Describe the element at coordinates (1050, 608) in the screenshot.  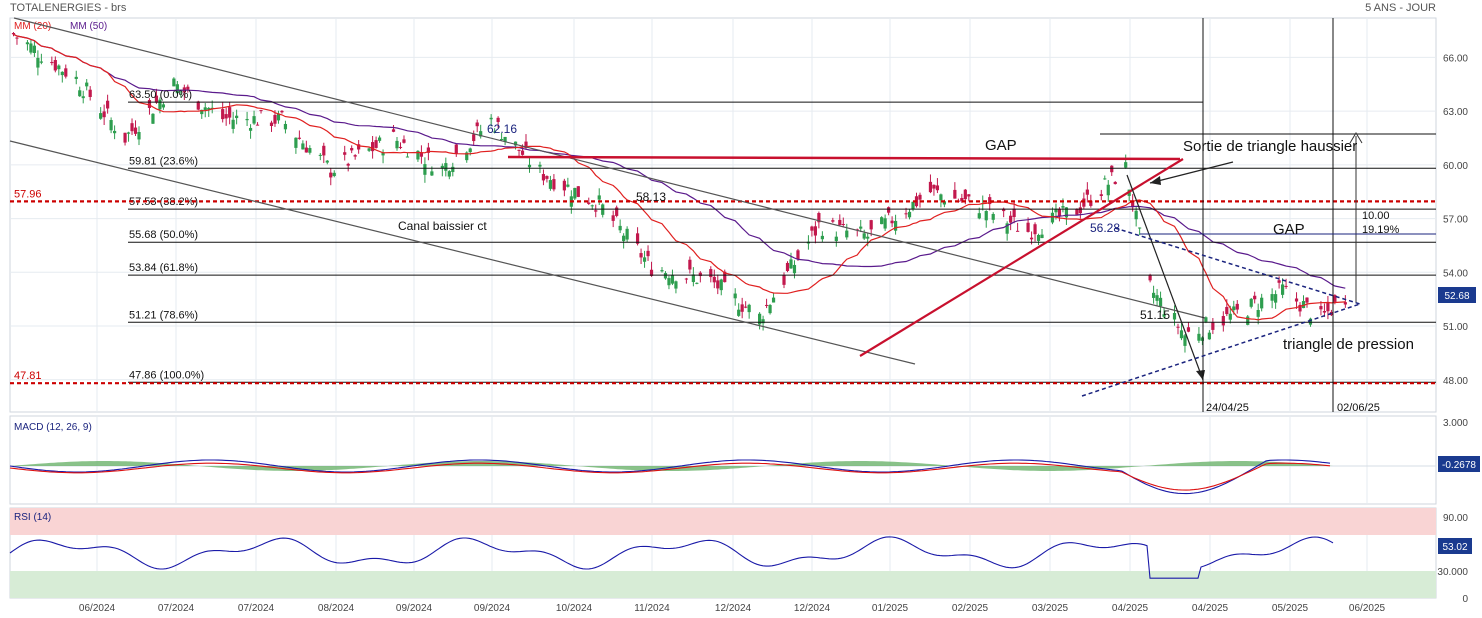
I see `x-tick-label: 03/2025` at that location.